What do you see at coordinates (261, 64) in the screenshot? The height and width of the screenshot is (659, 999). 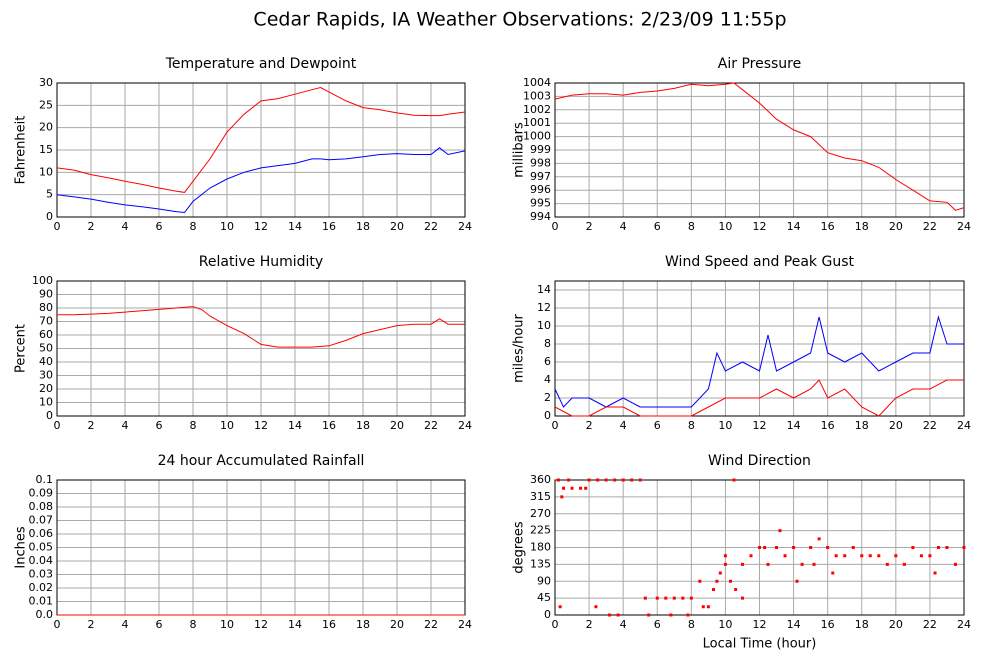 I see `panel-title: Temperature and Dewpoint` at bounding box center [261, 64].